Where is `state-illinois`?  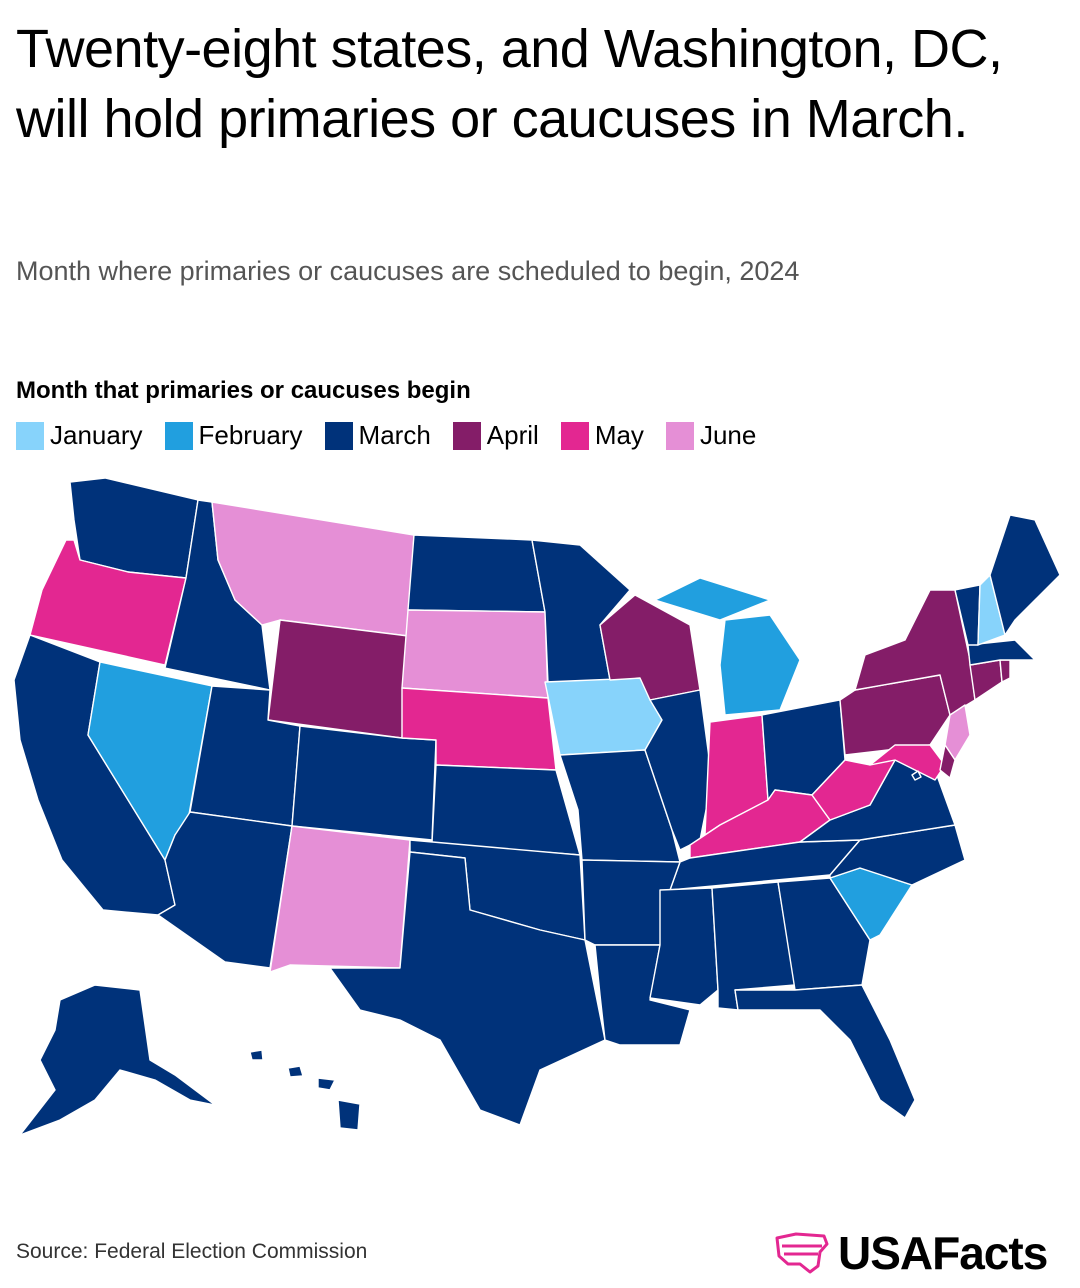 state-illinois is located at coordinates (678, 770).